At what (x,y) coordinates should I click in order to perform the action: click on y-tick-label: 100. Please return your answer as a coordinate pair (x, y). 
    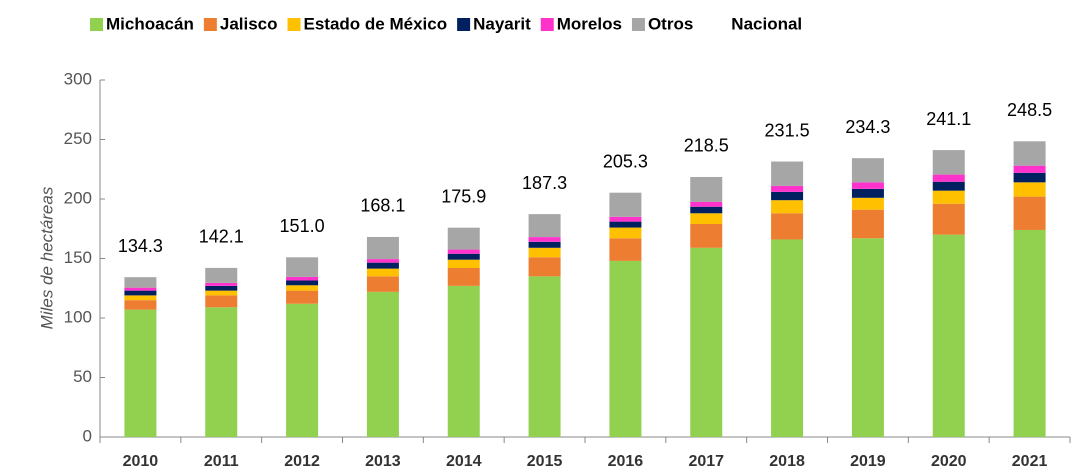
    Looking at the image, I should click on (78, 316).